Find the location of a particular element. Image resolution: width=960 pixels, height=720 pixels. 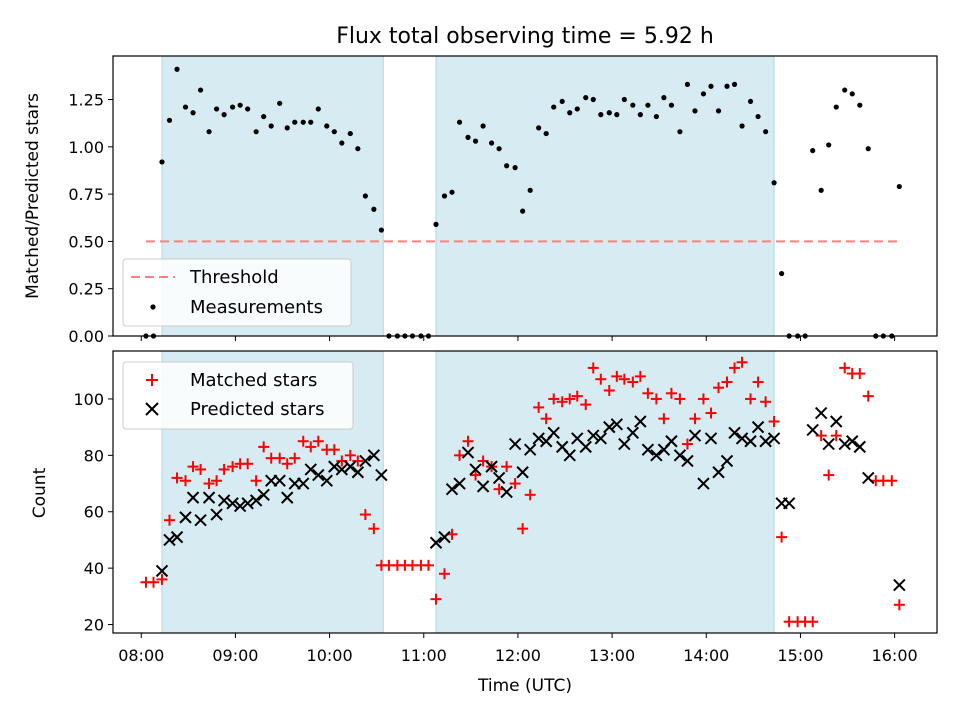

x-tick-label: 16:00 is located at coordinates (895, 655).